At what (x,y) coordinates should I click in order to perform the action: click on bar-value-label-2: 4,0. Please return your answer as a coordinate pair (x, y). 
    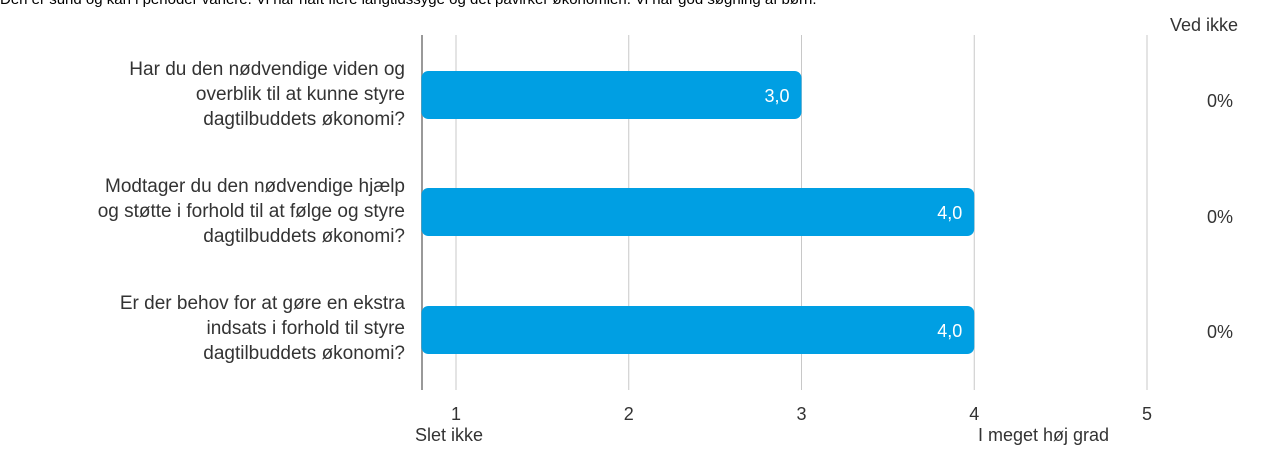
    Looking at the image, I should click on (949, 213).